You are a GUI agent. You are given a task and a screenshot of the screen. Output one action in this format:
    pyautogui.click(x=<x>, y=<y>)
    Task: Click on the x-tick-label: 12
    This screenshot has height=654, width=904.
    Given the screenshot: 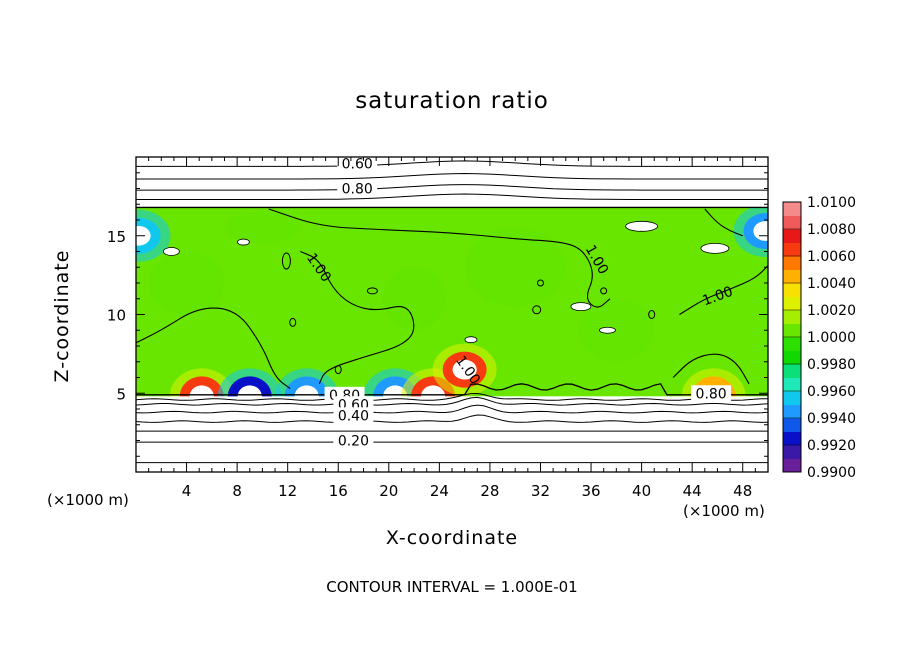 What is the action you would take?
    pyautogui.click(x=287, y=491)
    